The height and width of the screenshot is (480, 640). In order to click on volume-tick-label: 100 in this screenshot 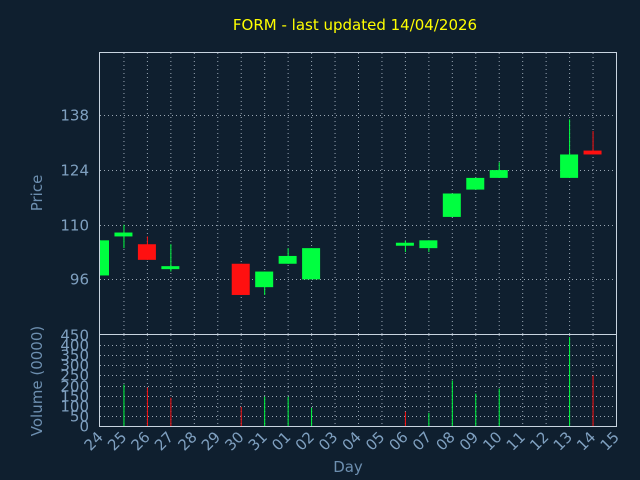, I will do `click(74, 407)`.